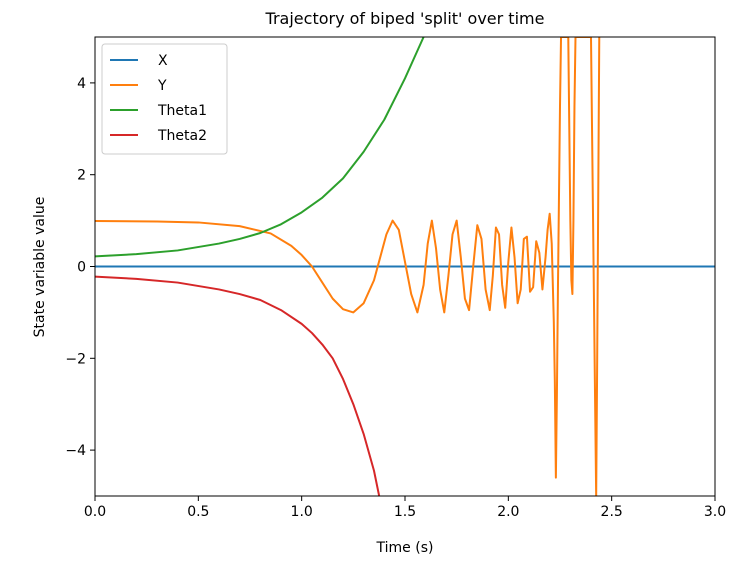 This screenshot has width=737, height=561. Describe the element at coordinates (163, 61) in the screenshot. I see `legend-label-x: X` at that location.